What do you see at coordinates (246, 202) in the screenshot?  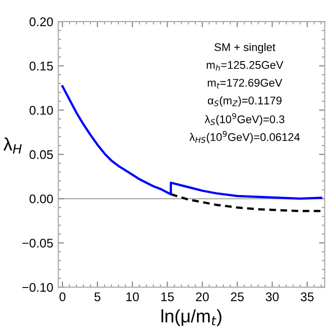 I see `line-series` at bounding box center [246, 202].